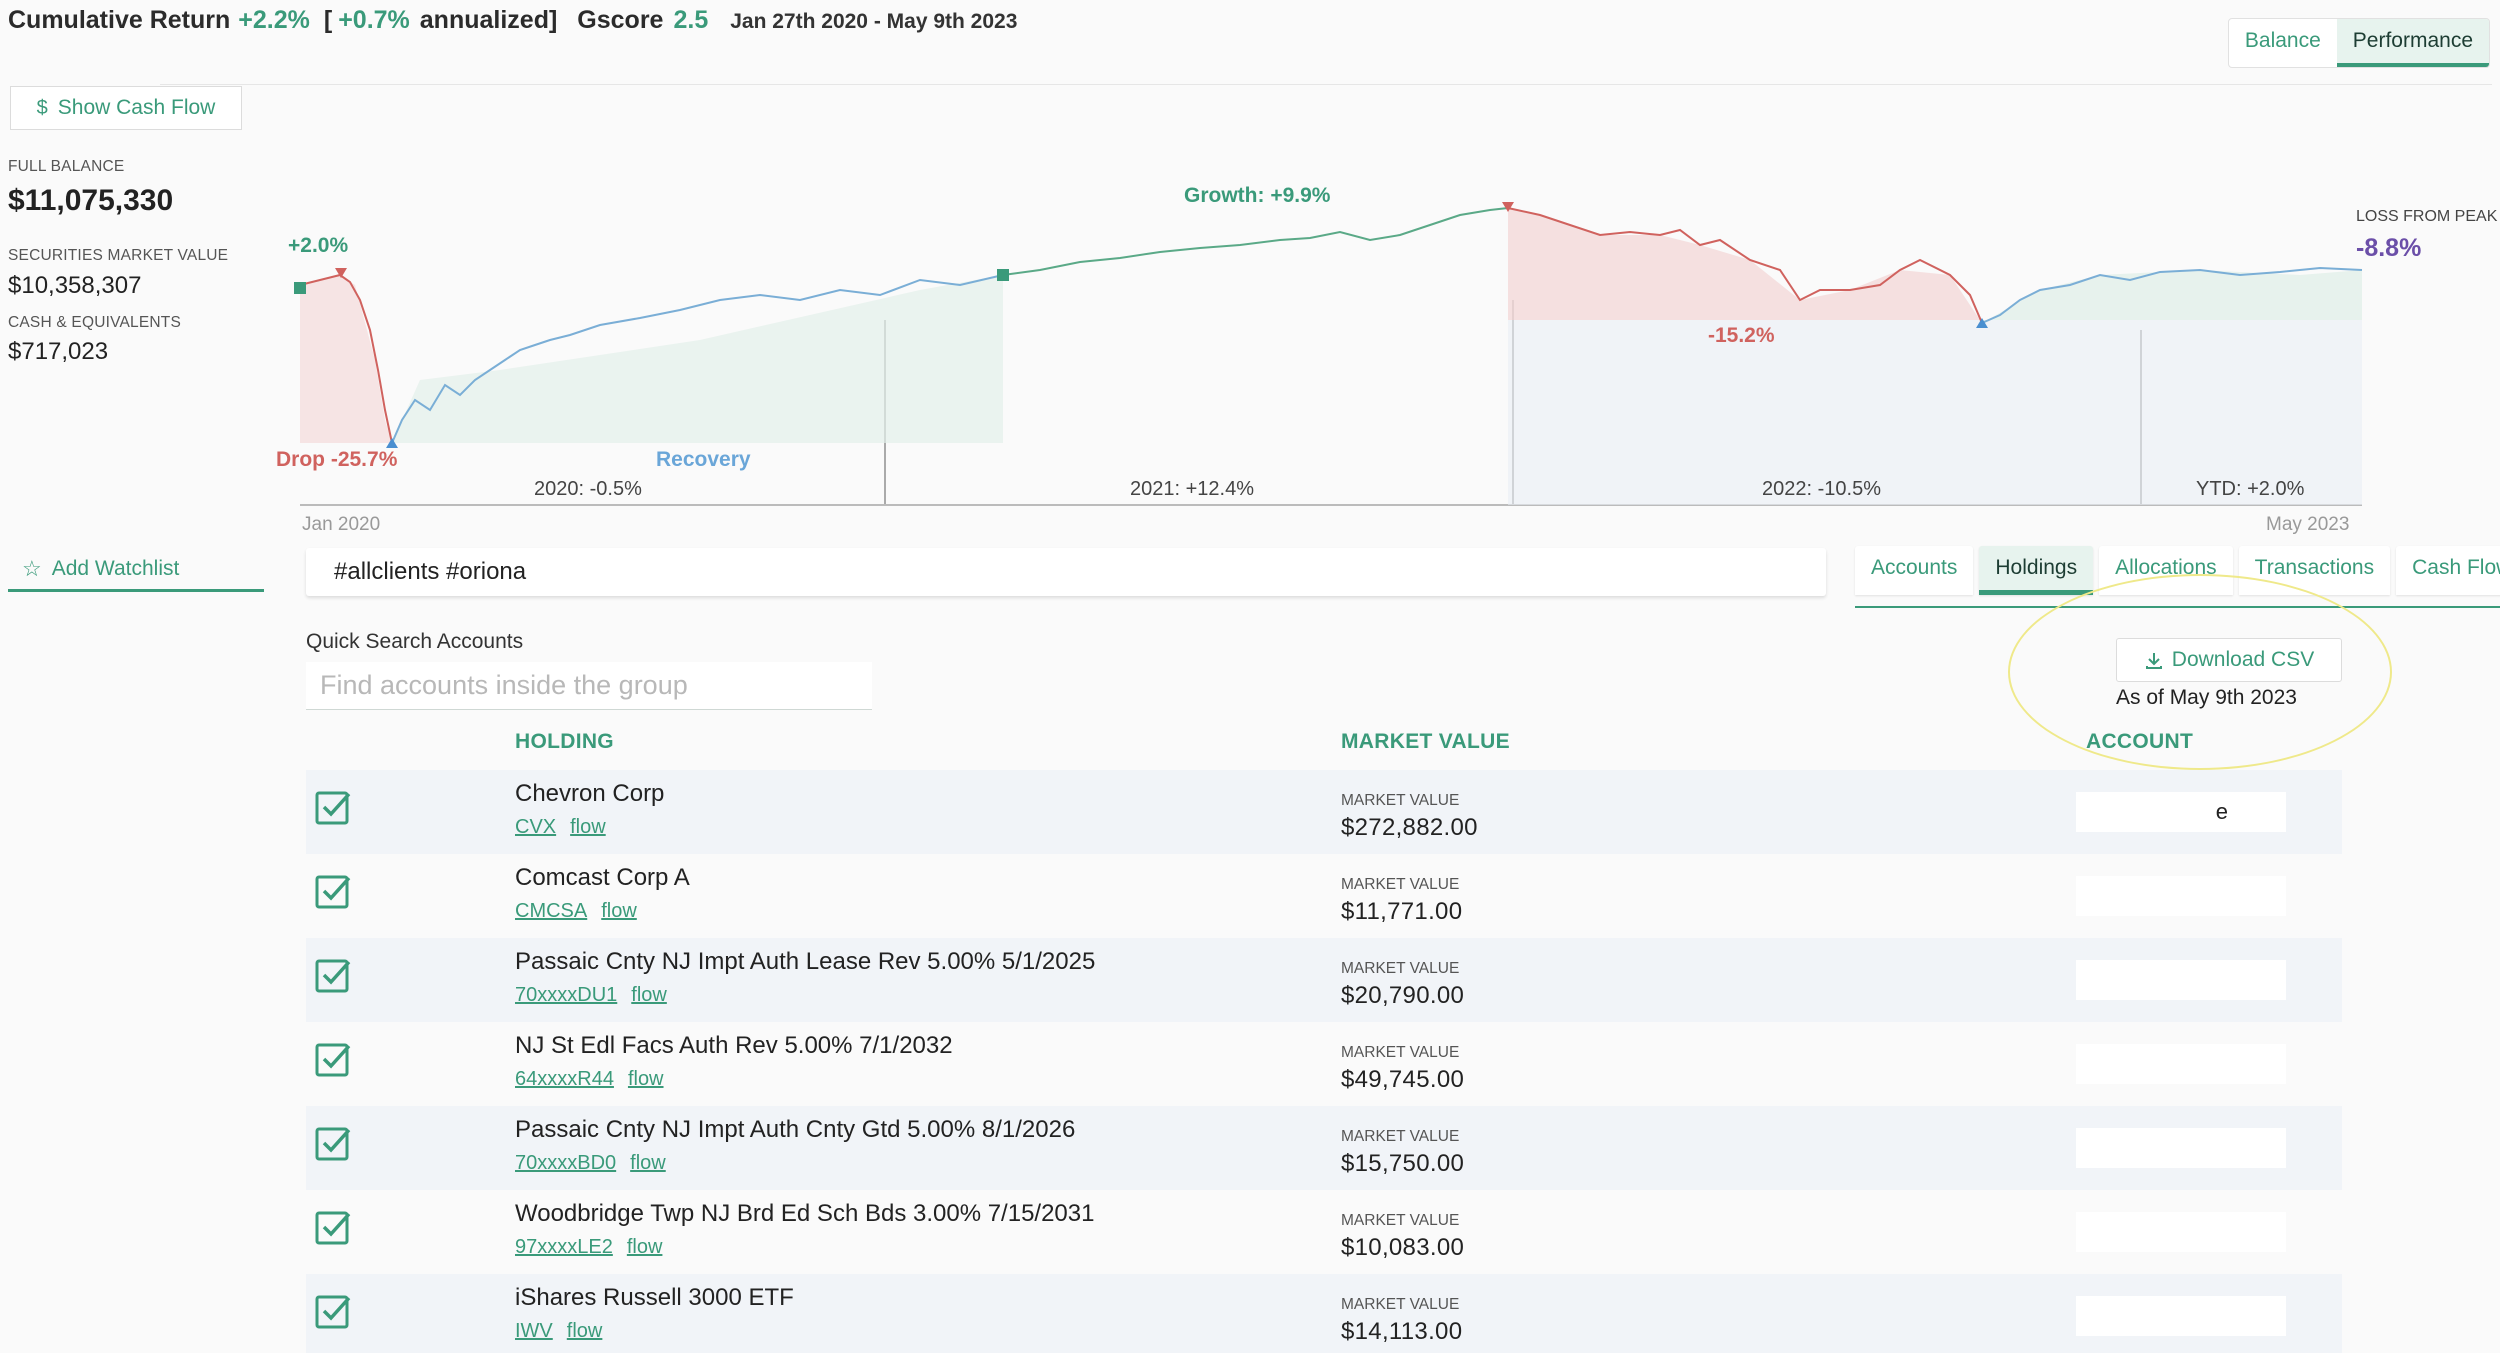  Describe the element at coordinates (119, 20) in the screenshot. I see `cumulative-return-label: Cumulative Return` at that location.